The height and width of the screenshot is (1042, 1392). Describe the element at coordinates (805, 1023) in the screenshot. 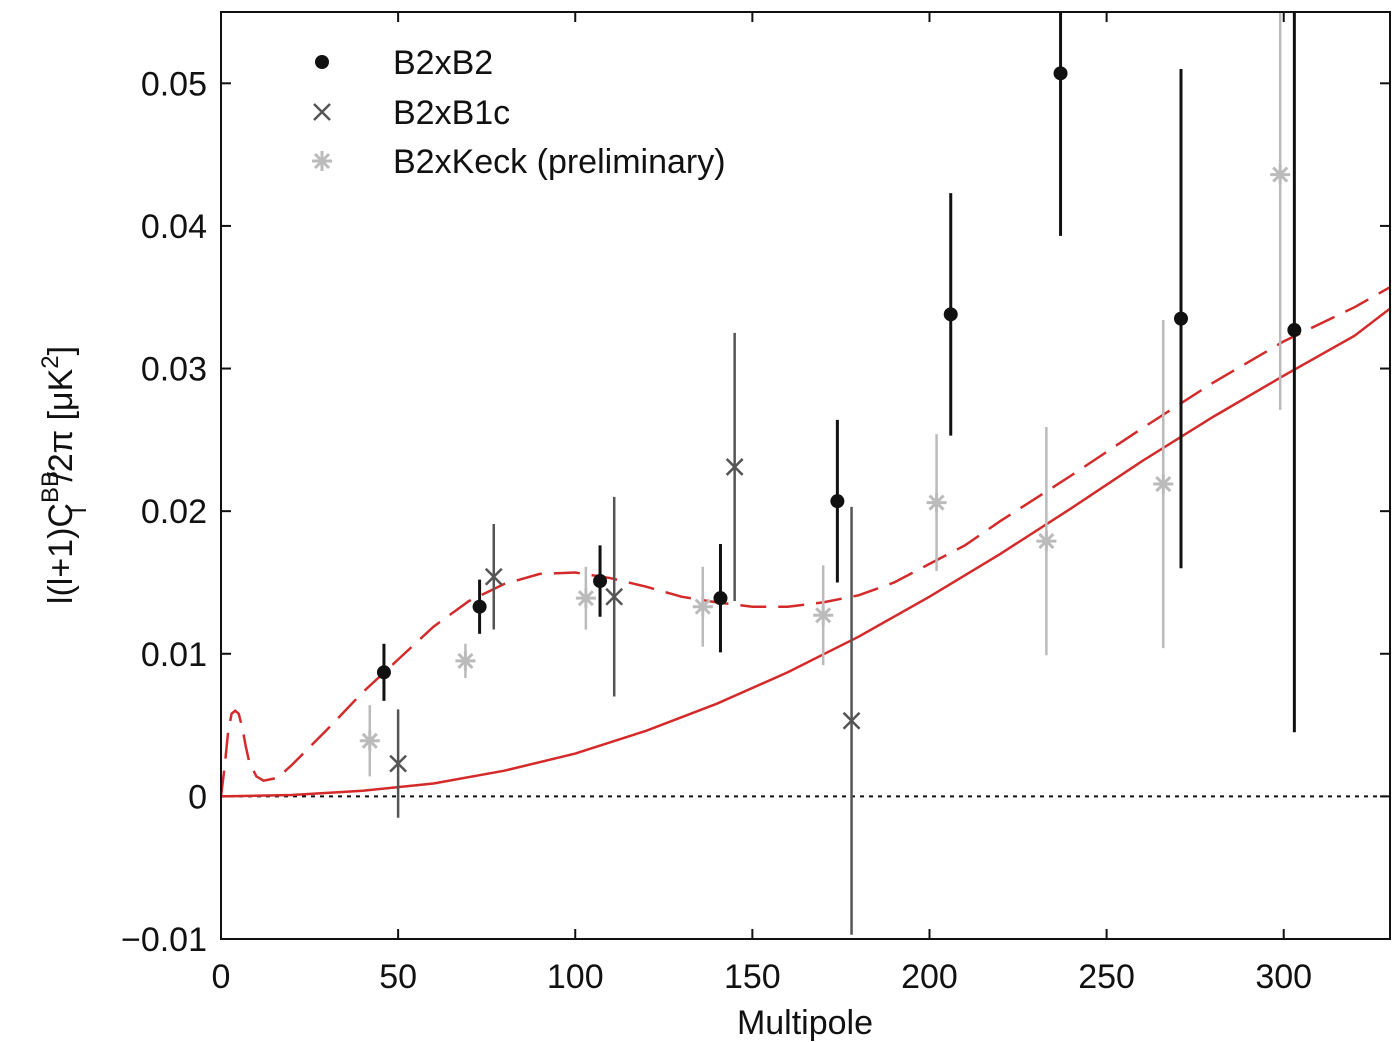

I see `x-axis-title: Multipole` at that location.